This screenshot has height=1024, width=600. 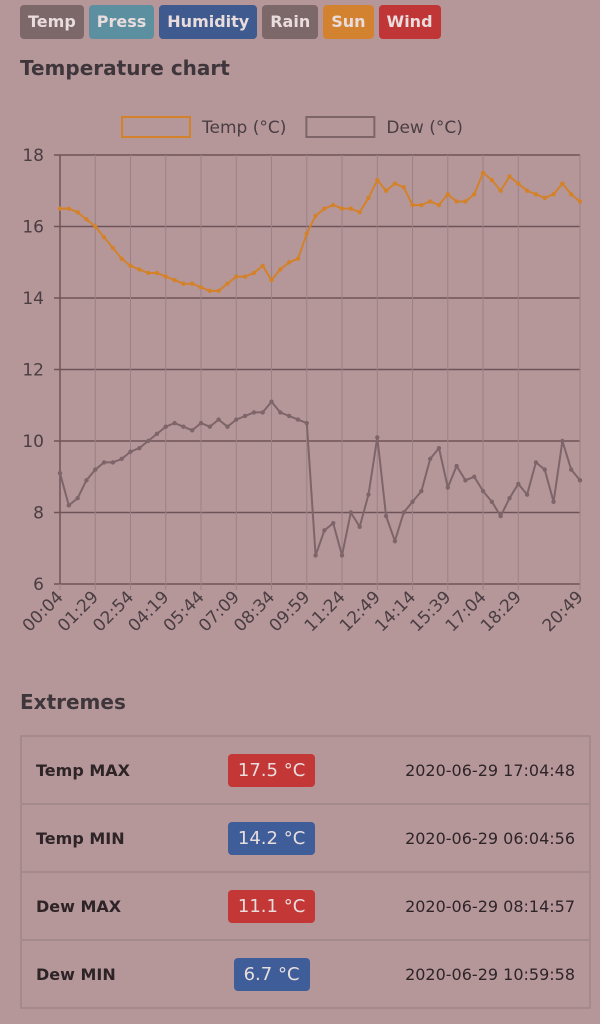 I want to click on tab-button: Temp, so click(x=52, y=22).